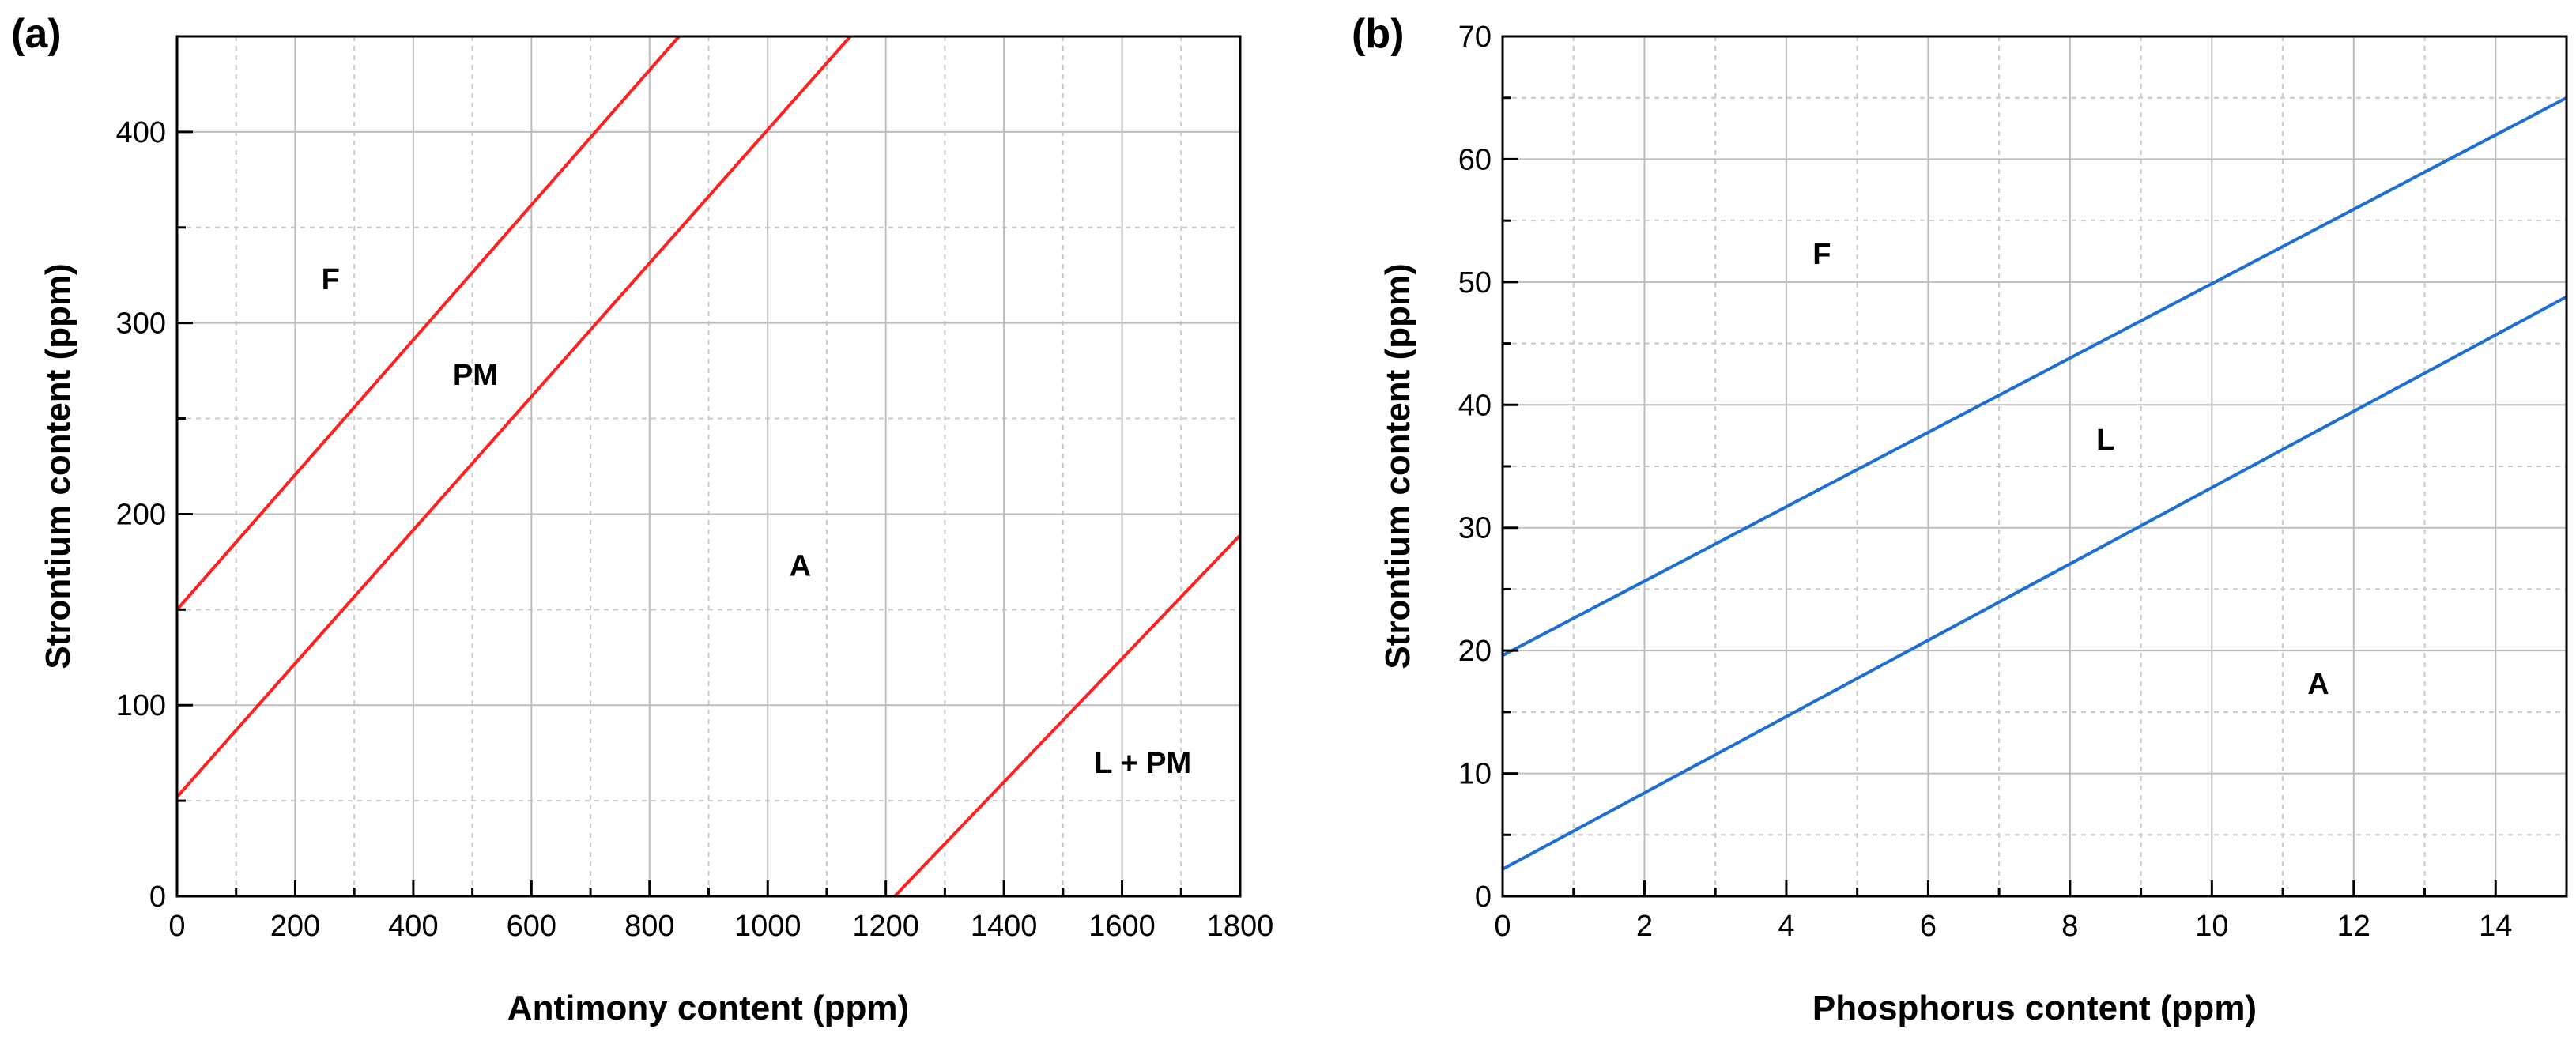 The image size is (2576, 1048). I want to click on panel-a-label: (a), so click(36, 34).